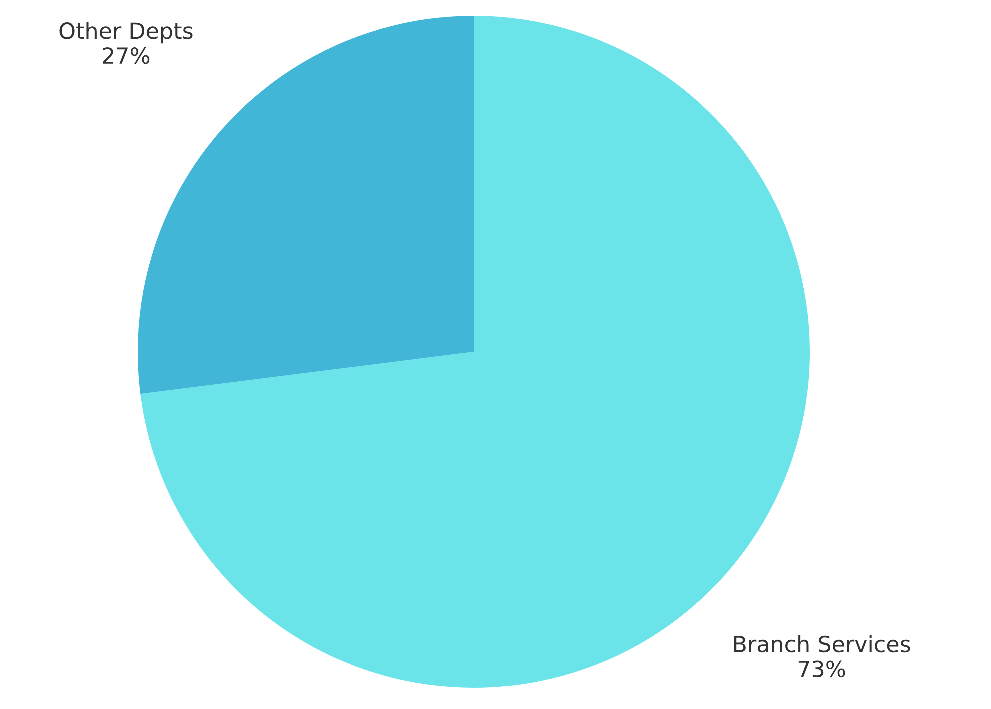 This screenshot has width=991, height=709. I want to click on slice-label: Branch Services, so click(822, 644).